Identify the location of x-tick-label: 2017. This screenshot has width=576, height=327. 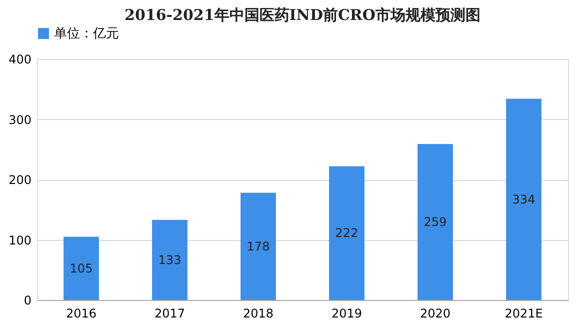
(170, 313).